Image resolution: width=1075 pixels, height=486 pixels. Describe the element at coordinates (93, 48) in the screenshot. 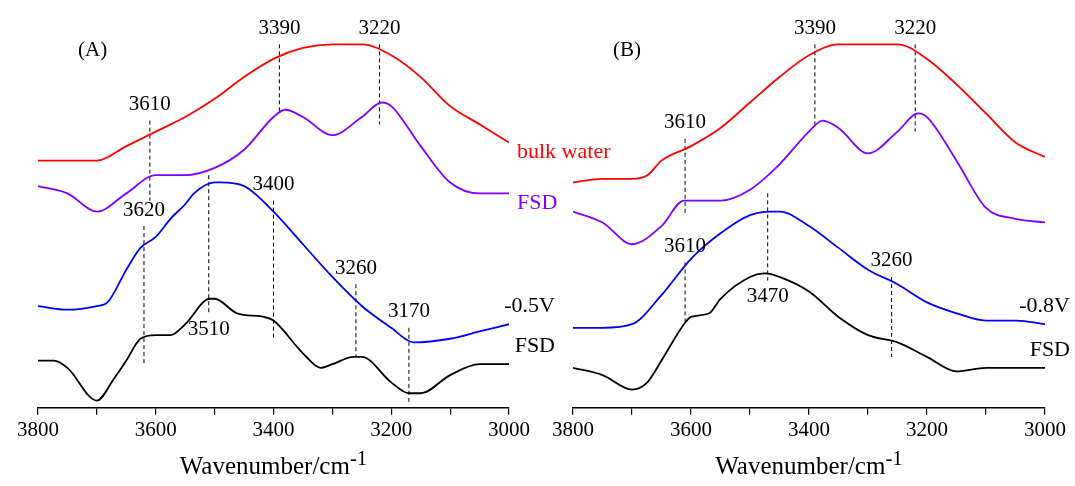

I see `chart-title: (A)` at that location.